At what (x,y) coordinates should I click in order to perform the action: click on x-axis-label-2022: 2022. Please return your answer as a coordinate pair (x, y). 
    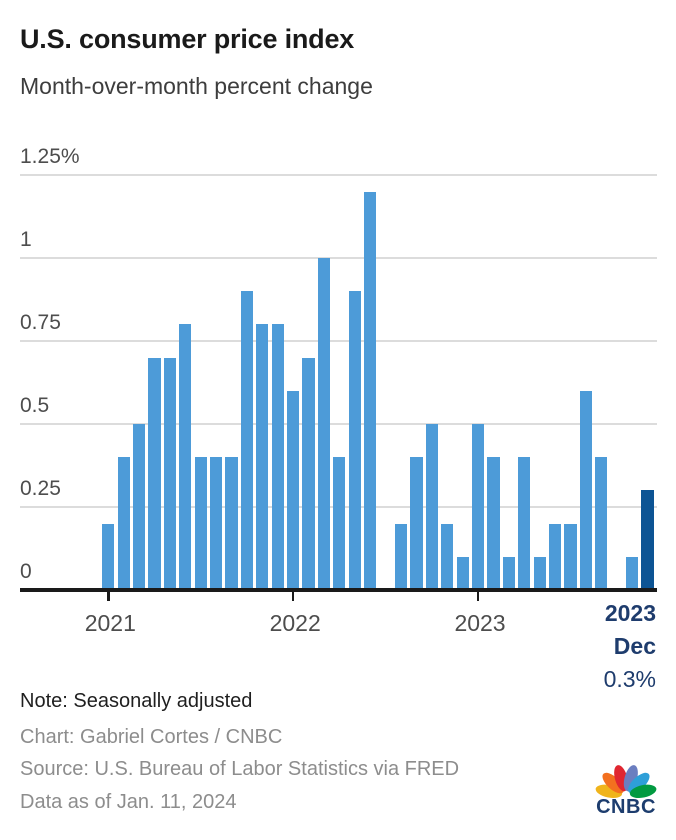
    Looking at the image, I should click on (295, 623).